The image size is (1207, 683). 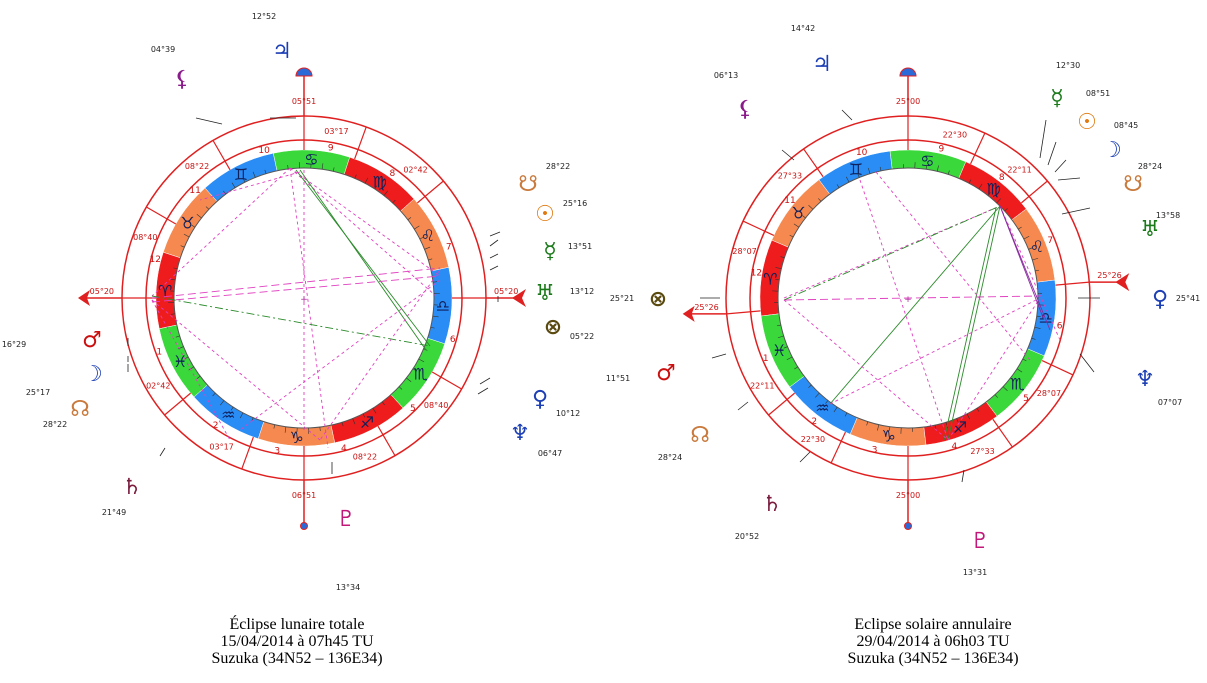 What do you see at coordinates (933, 658) in the screenshot?
I see `caption-place: Suzuka (34N52 – 136E34)` at bounding box center [933, 658].